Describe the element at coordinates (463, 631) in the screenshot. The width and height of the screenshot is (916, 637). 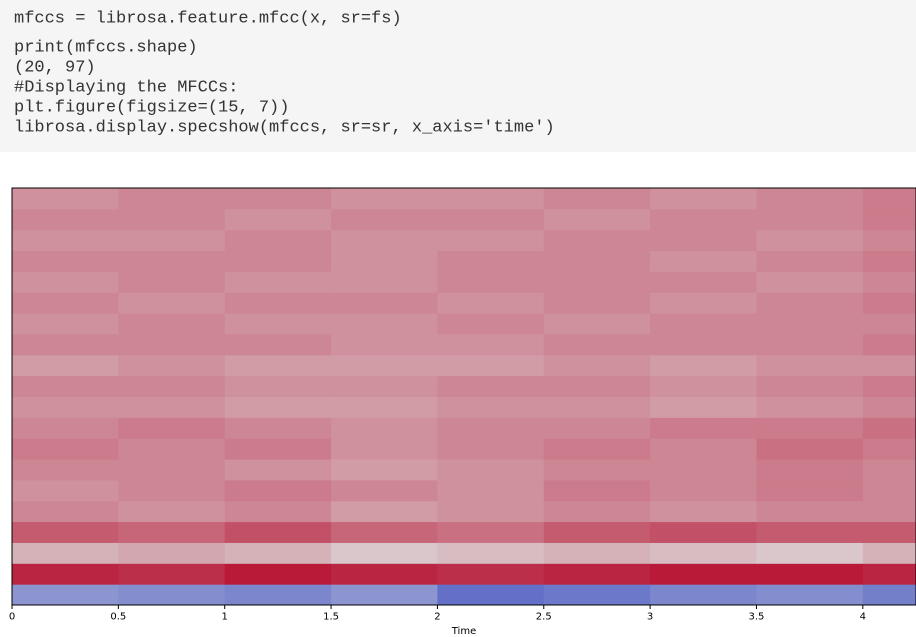
I see `x-axis-label: Time` at that location.